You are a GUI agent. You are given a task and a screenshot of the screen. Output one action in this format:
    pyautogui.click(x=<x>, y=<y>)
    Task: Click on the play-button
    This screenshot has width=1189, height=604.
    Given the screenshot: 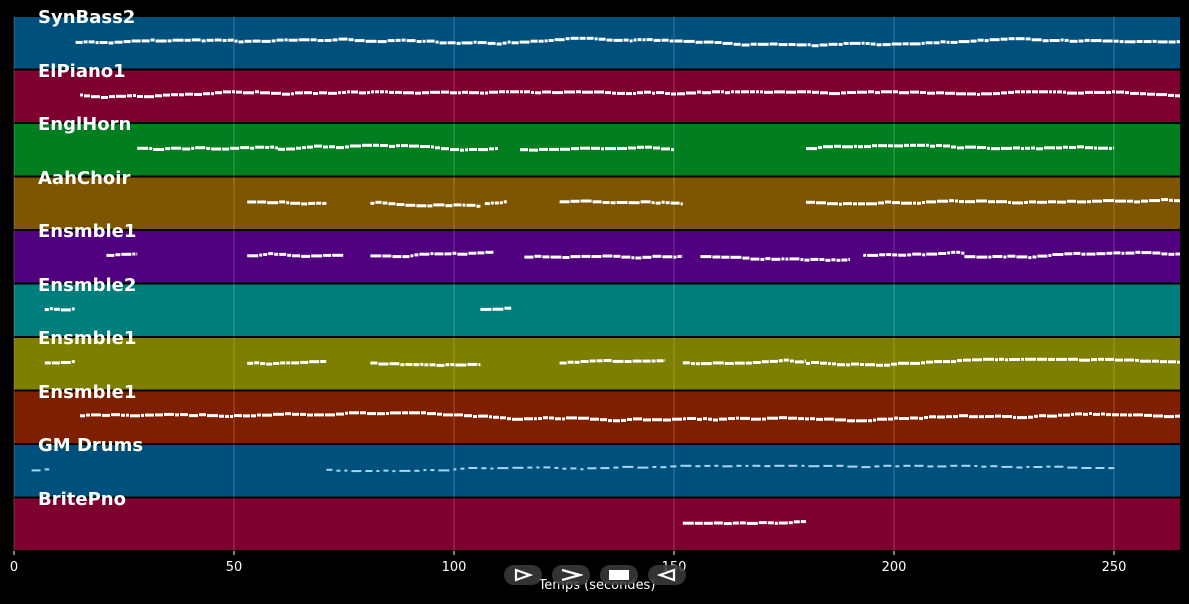 What is the action you would take?
    pyautogui.click(x=523, y=575)
    